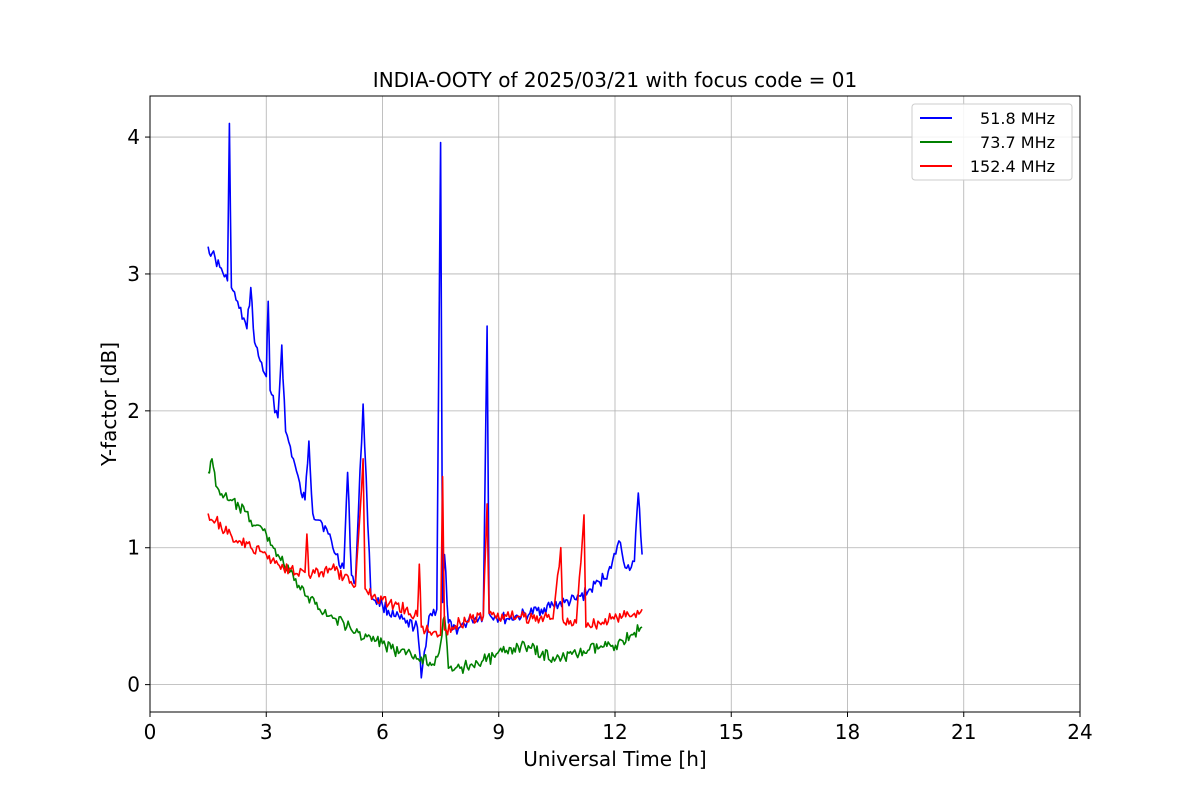  I want to click on x-tick-label: 21, so click(963, 732).